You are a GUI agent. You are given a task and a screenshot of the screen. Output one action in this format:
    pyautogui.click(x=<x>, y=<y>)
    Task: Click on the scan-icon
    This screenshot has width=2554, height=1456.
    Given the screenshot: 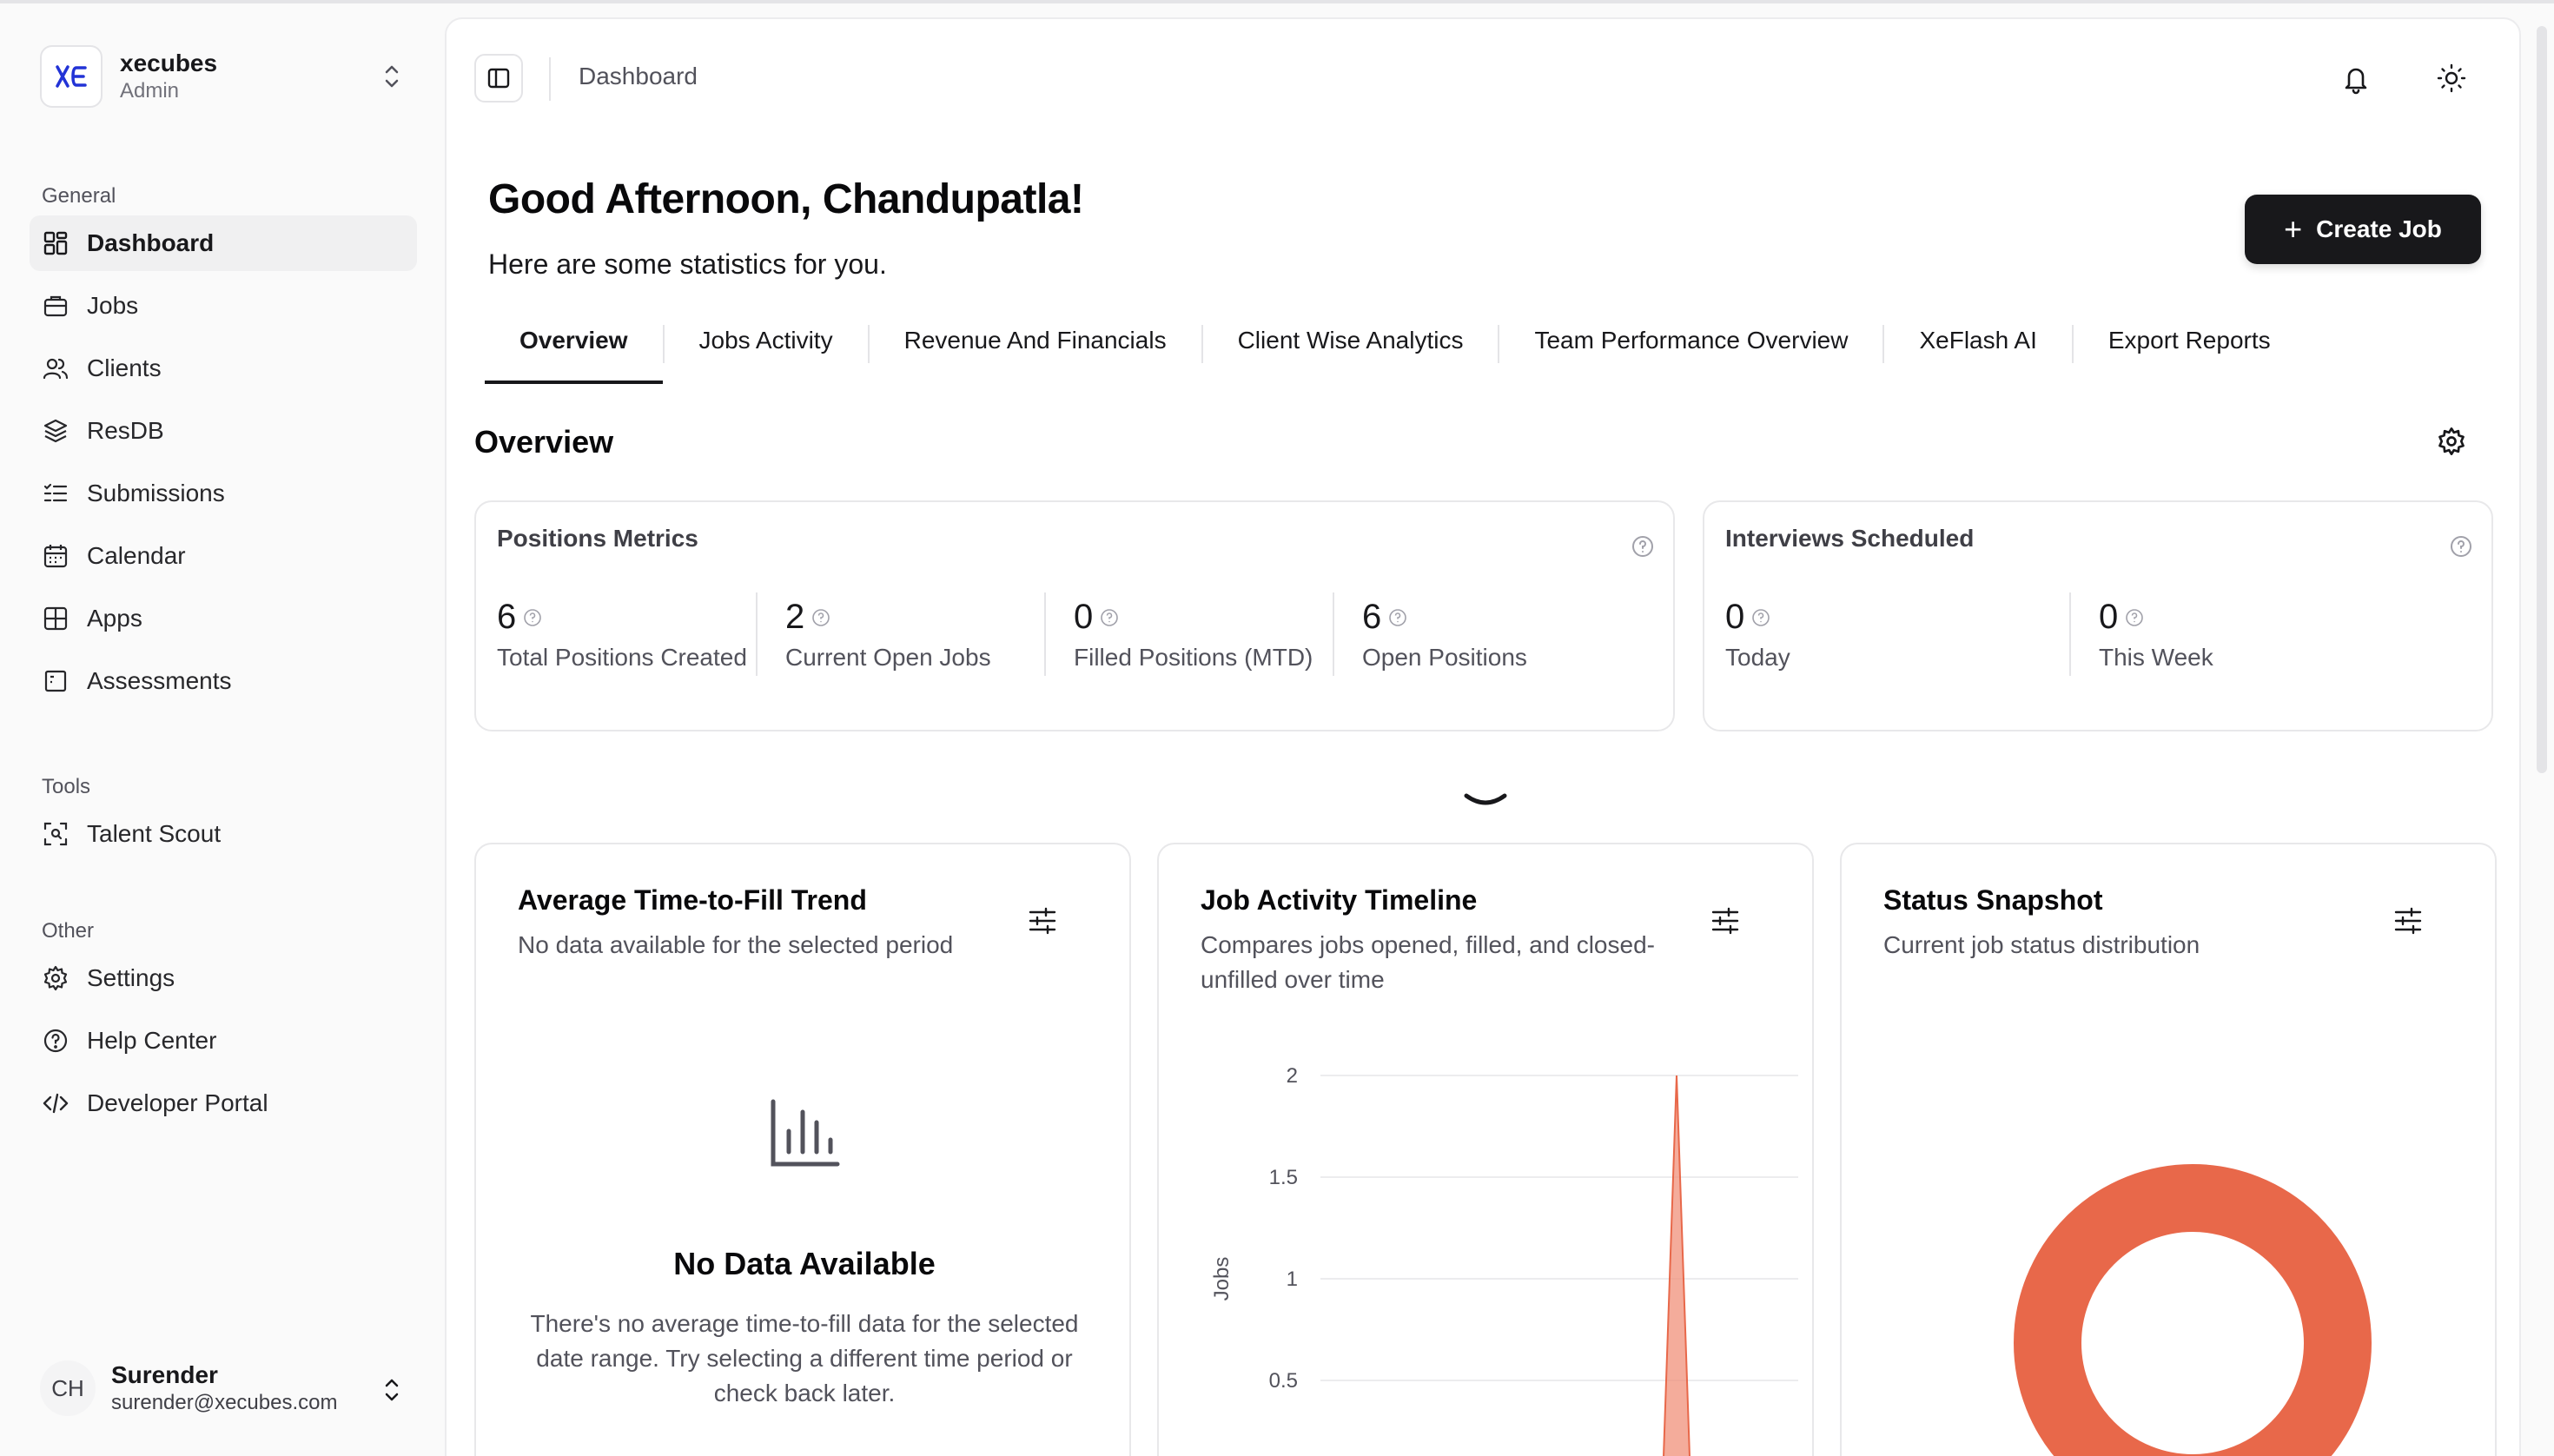 What is the action you would take?
    pyautogui.click(x=56, y=834)
    